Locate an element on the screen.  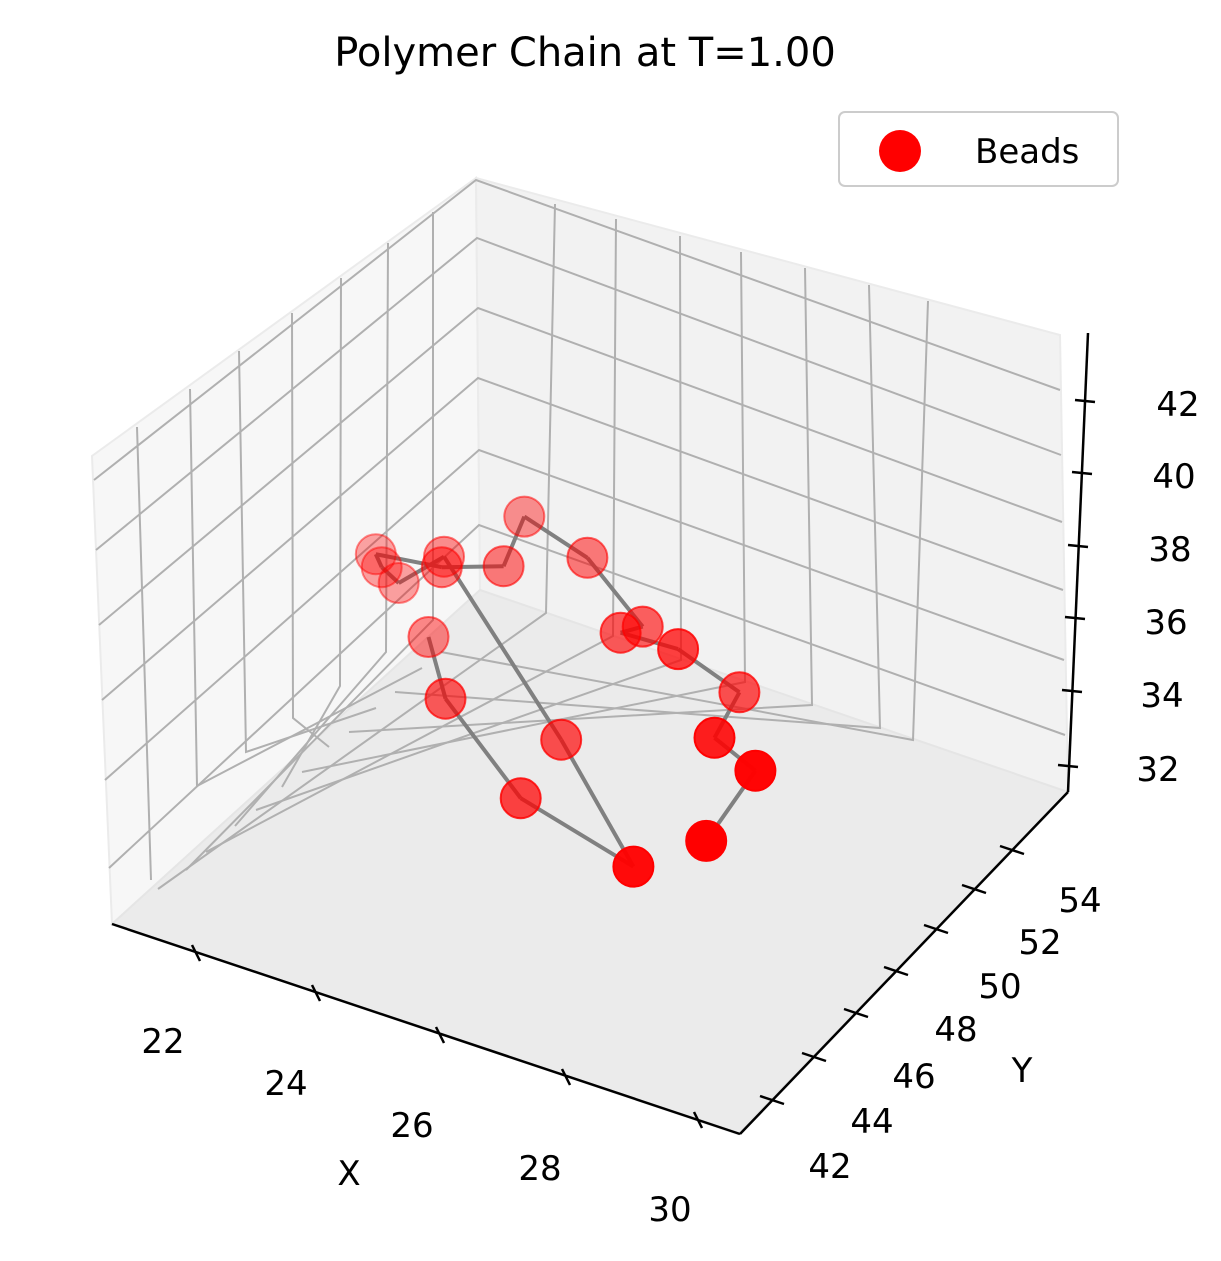
legend: Beads is located at coordinates (978, 149).